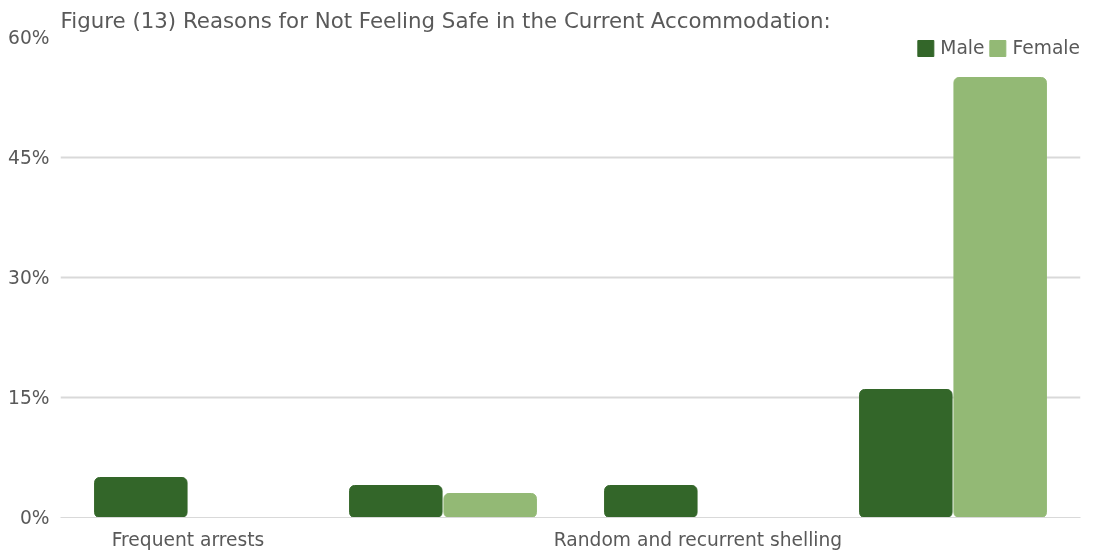 The width and height of the screenshot is (1105, 557). Describe the element at coordinates (34, 517) in the screenshot. I see `y-tick-label: 0%` at that location.